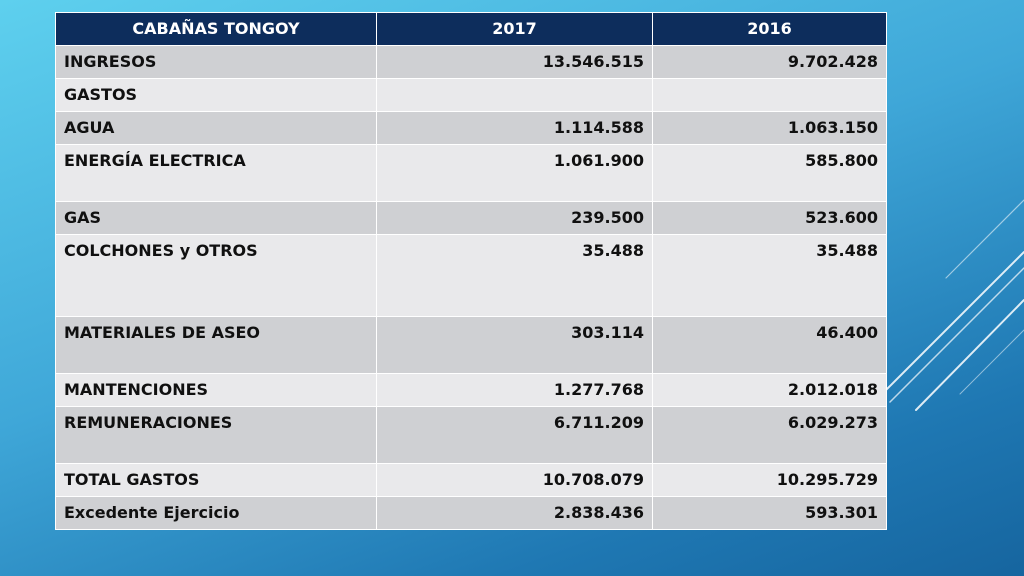 This screenshot has height=576, width=1024. I want to click on table-row-total-gastos: TOTAL GASTOS 10.708.079 10.295.729, so click(471, 480).